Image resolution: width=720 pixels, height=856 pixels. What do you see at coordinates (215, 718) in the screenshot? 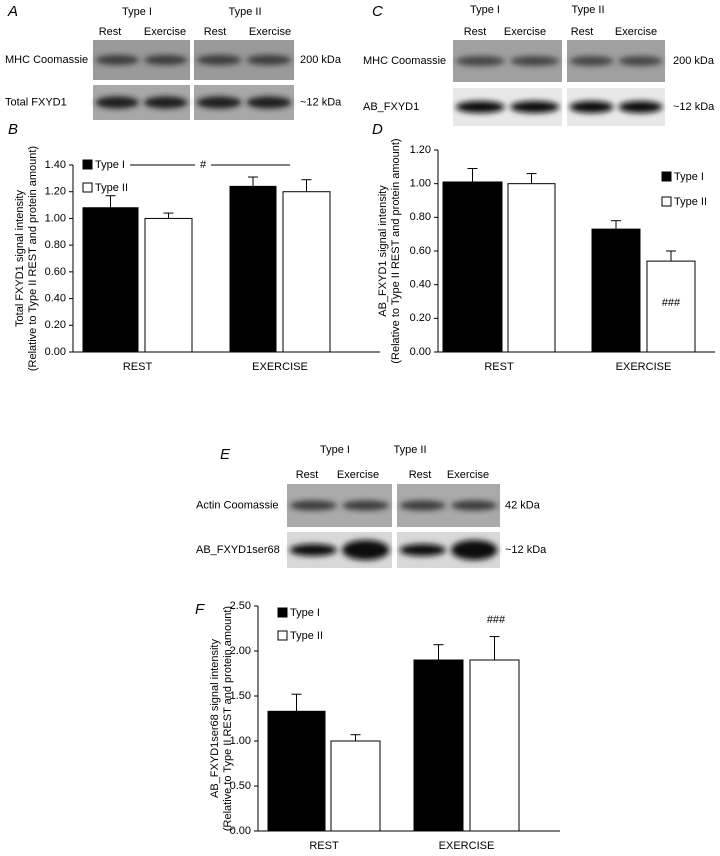
I see `y-axis-label: AB_FXYD1ser68 signal intensity` at bounding box center [215, 718].